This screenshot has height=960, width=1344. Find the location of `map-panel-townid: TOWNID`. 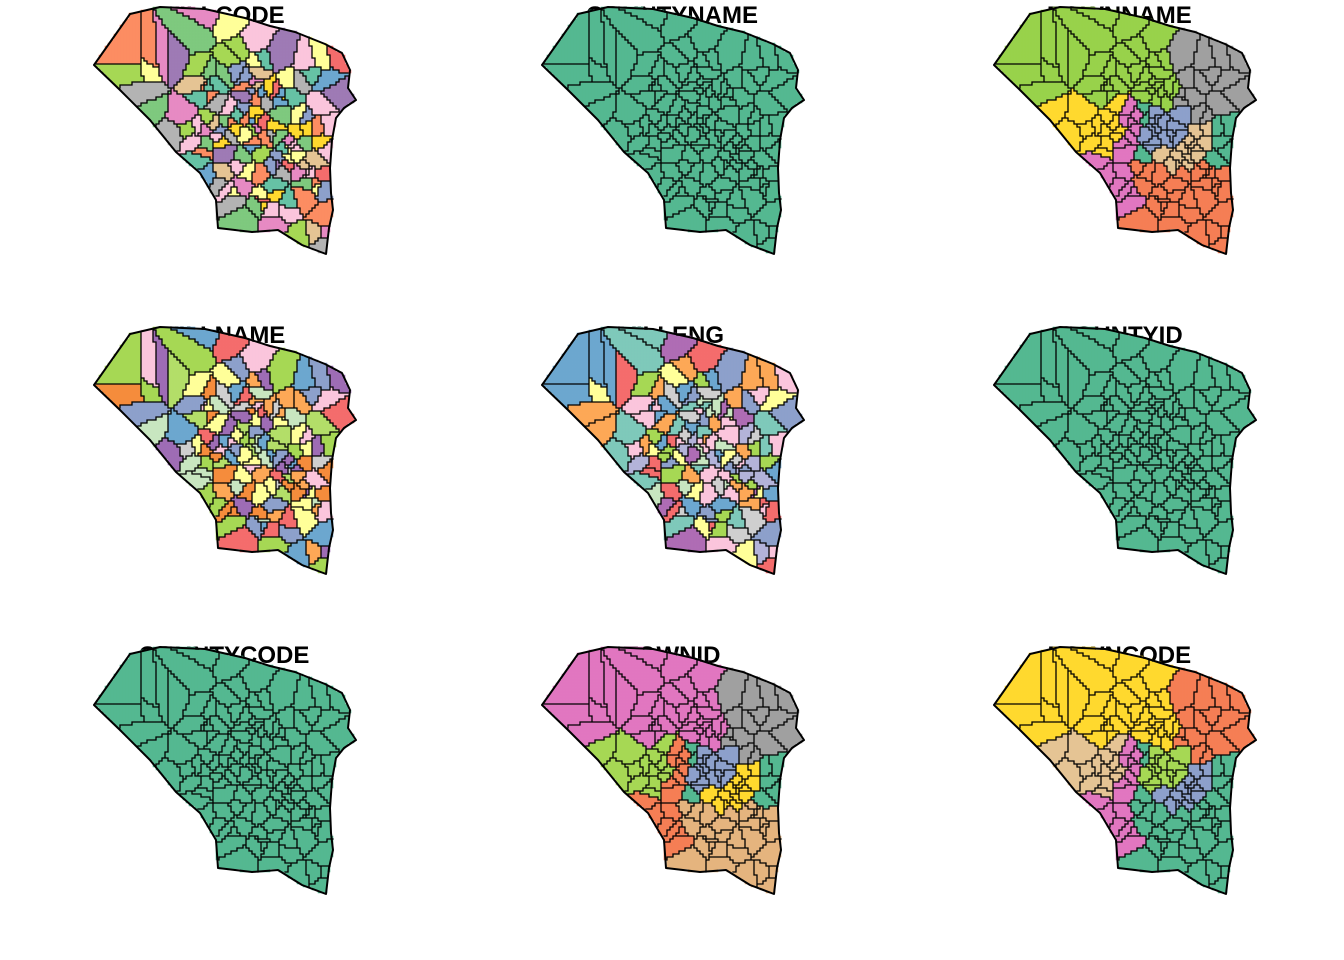

map-panel-townid: TOWNID is located at coordinates (672, 800).